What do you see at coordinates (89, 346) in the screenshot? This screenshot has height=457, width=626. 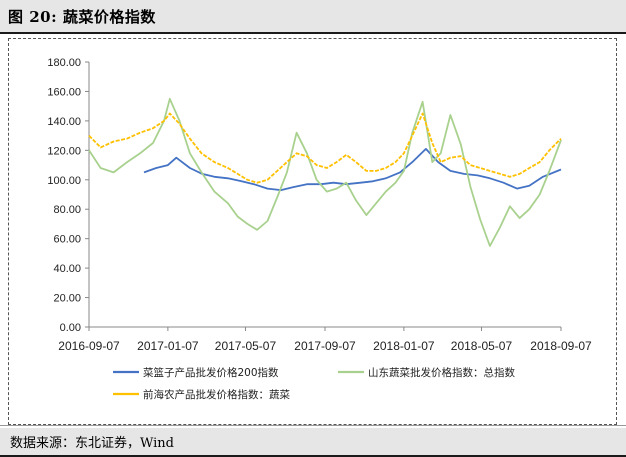 I see `x-tick-label: 2016-09-07` at bounding box center [89, 346].